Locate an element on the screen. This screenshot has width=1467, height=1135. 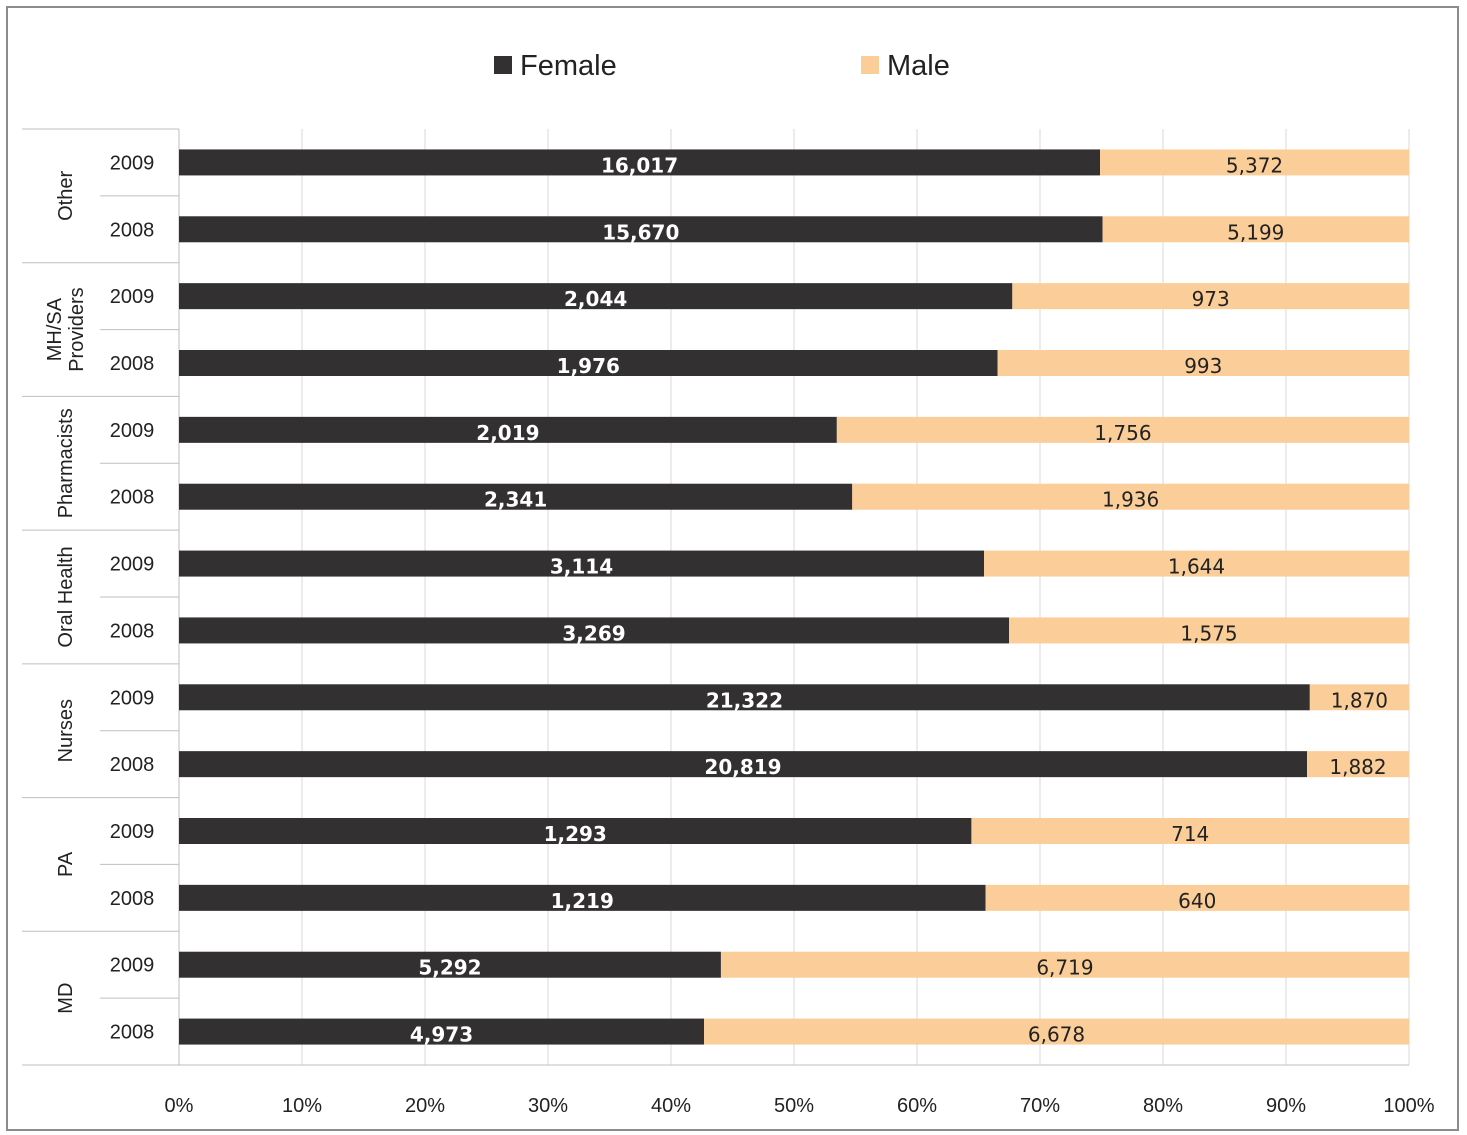
group-label: MD is located at coordinates (66, 998).